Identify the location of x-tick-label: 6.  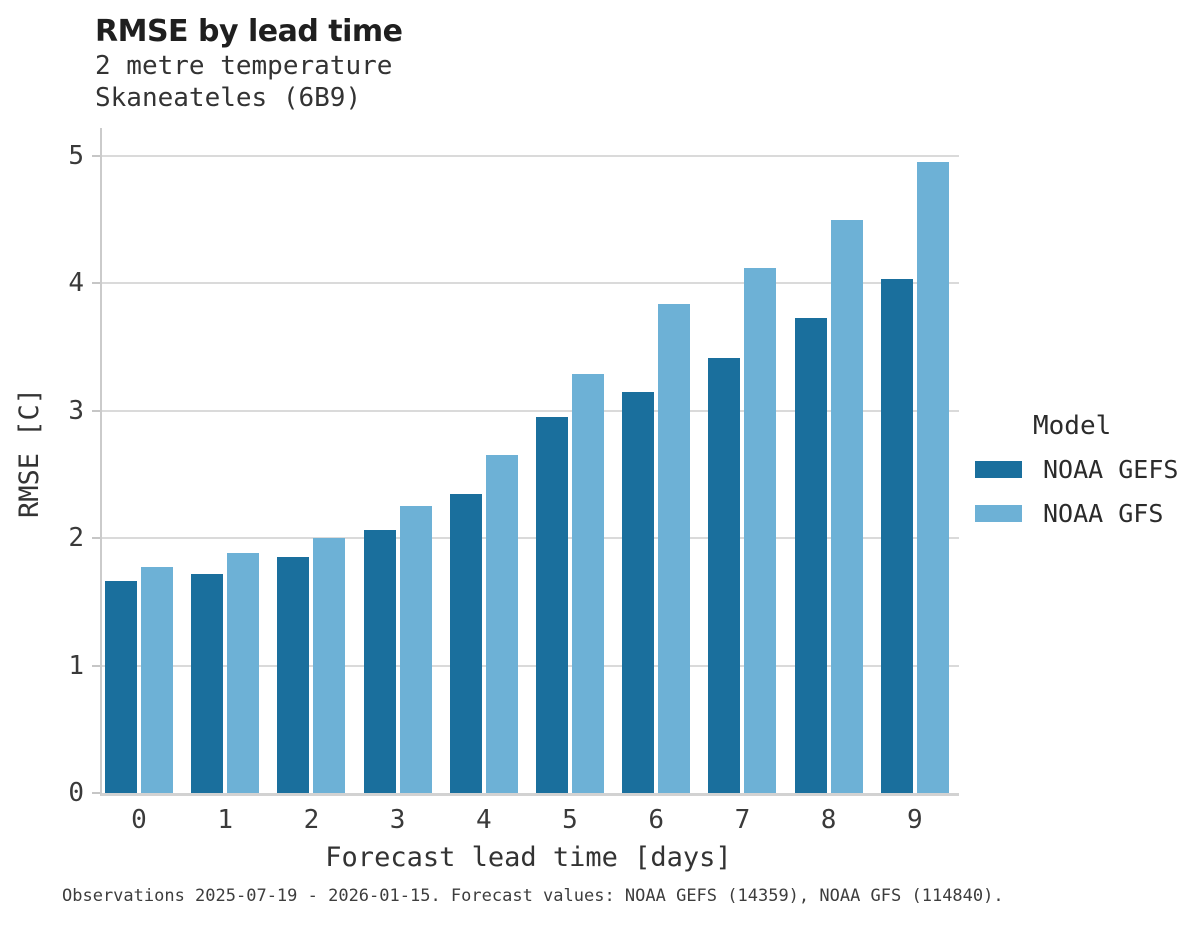
(656, 820).